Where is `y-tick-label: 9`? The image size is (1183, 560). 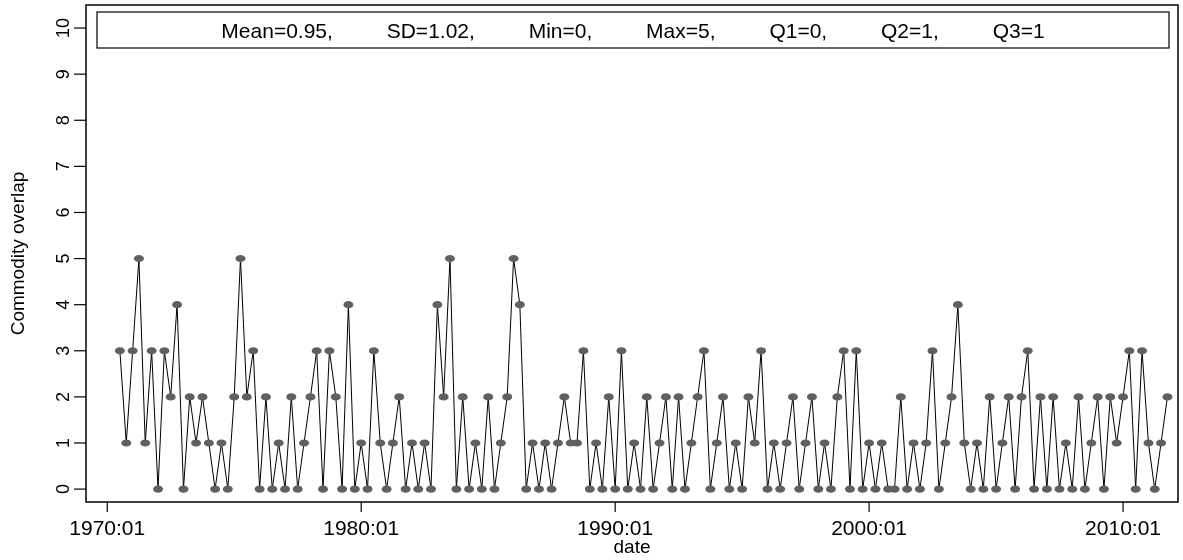 y-tick-label: 9 is located at coordinates (63, 74).